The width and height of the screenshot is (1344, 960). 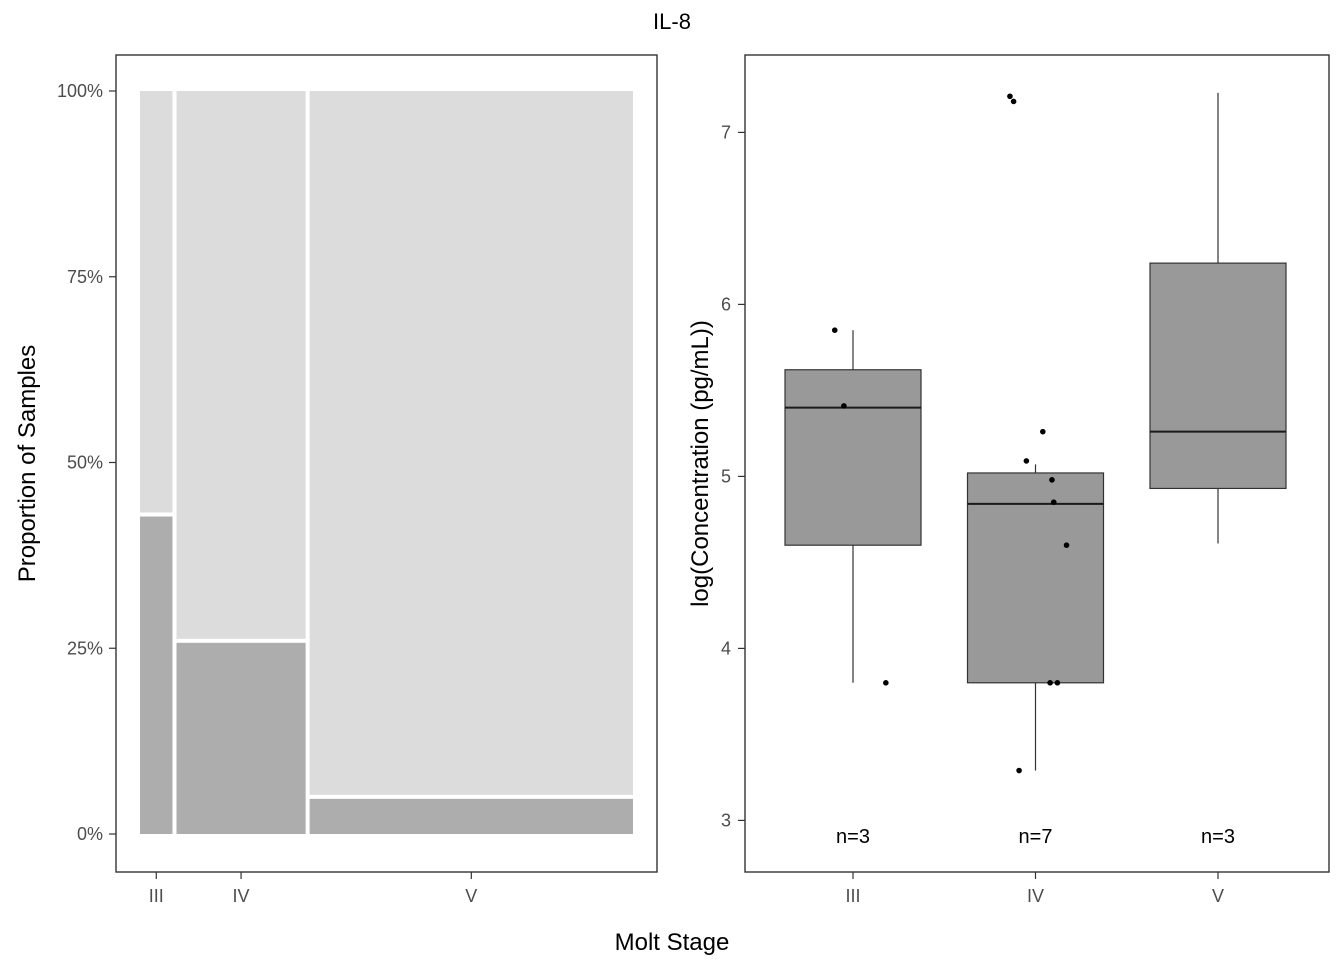 What do you see at coordinates (241, 738) in the screenshot?
I see `mosaic-lower-rect-IV` at bounding box center [241, 738].